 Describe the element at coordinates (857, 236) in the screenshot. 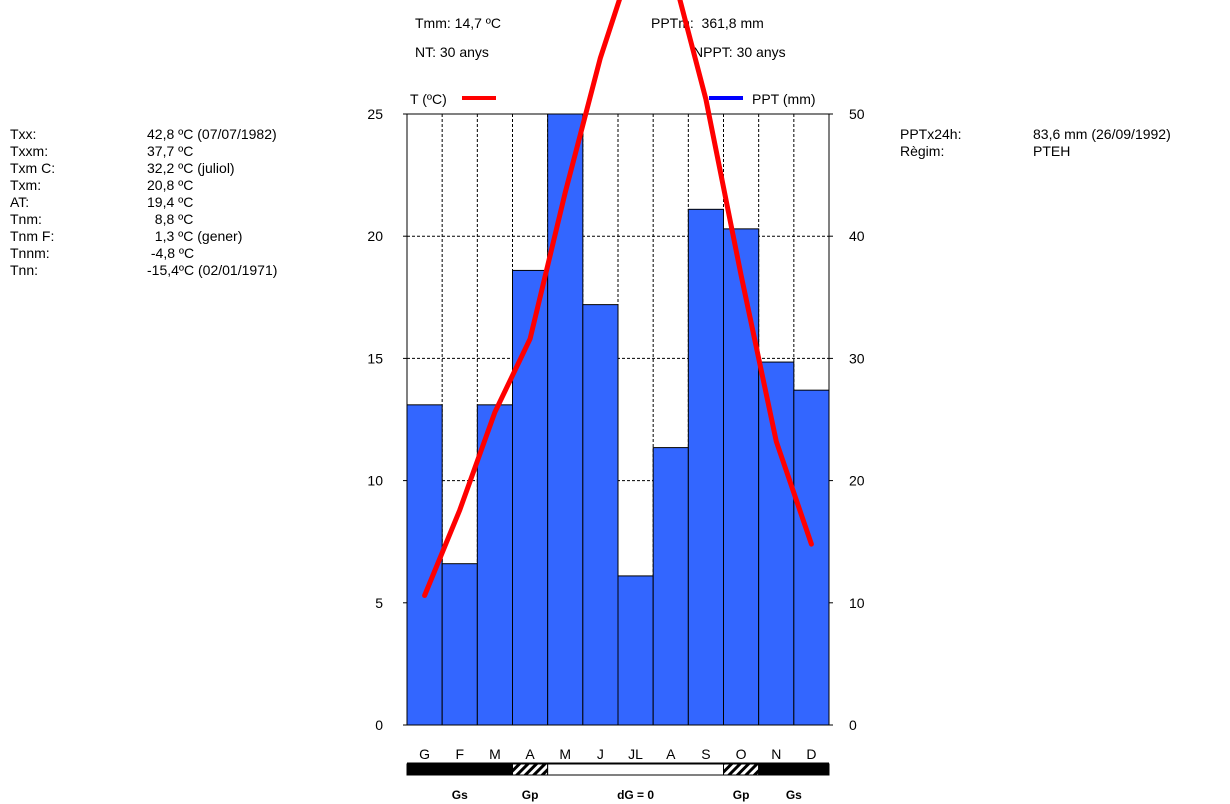

I see `y-right-tick-label: 40` at that location.